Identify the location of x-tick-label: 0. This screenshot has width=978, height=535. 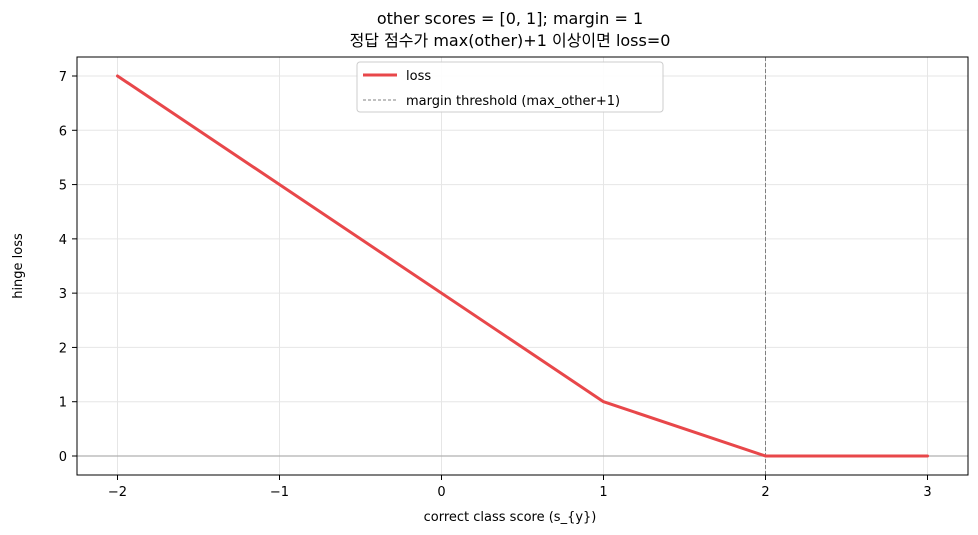
(441, 492).